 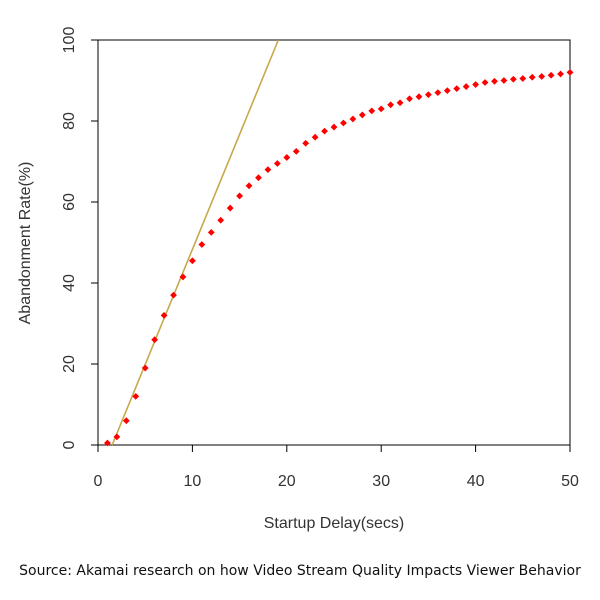 What do you see at coordinates (287, 481) in the screenshot?
I see `x-tick-label: 20` at bounding box center [287, 481].